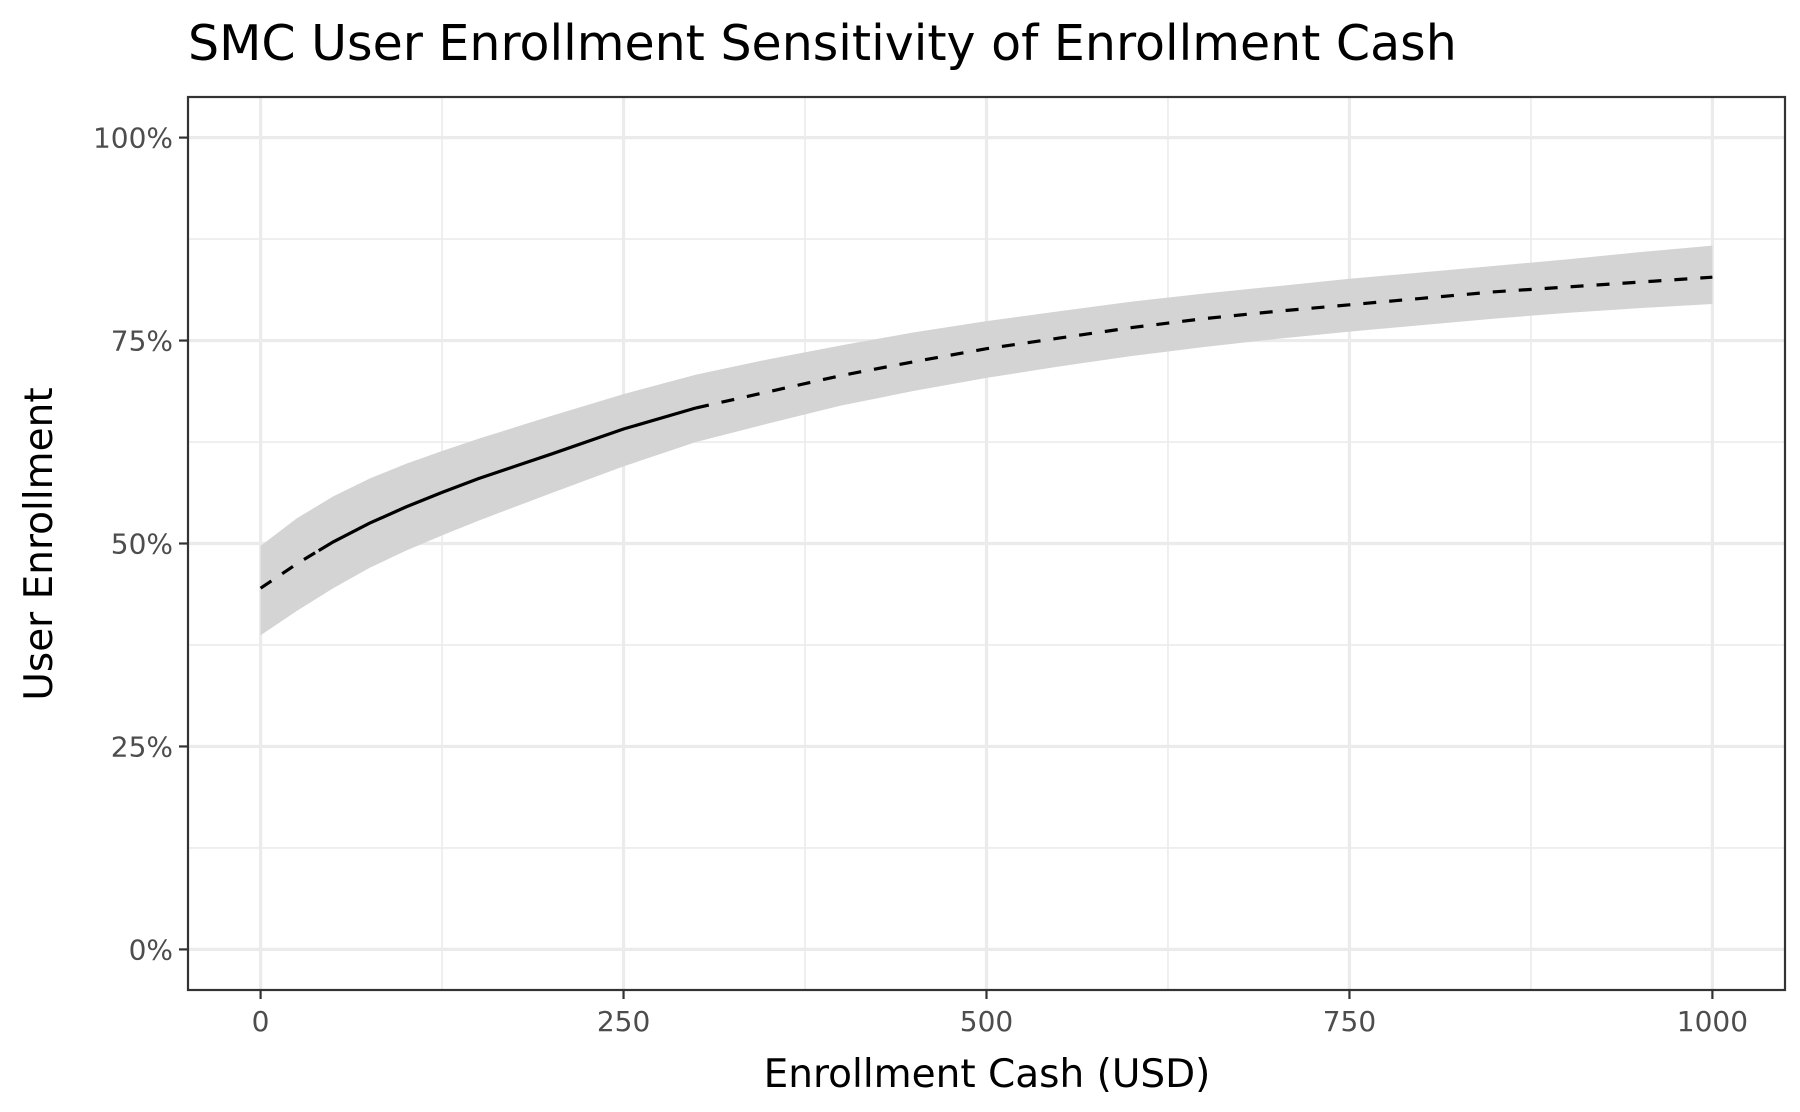 The width and height of the screenshot is (1800, 1112). I want to click on fitted-line, so click(507, 479).